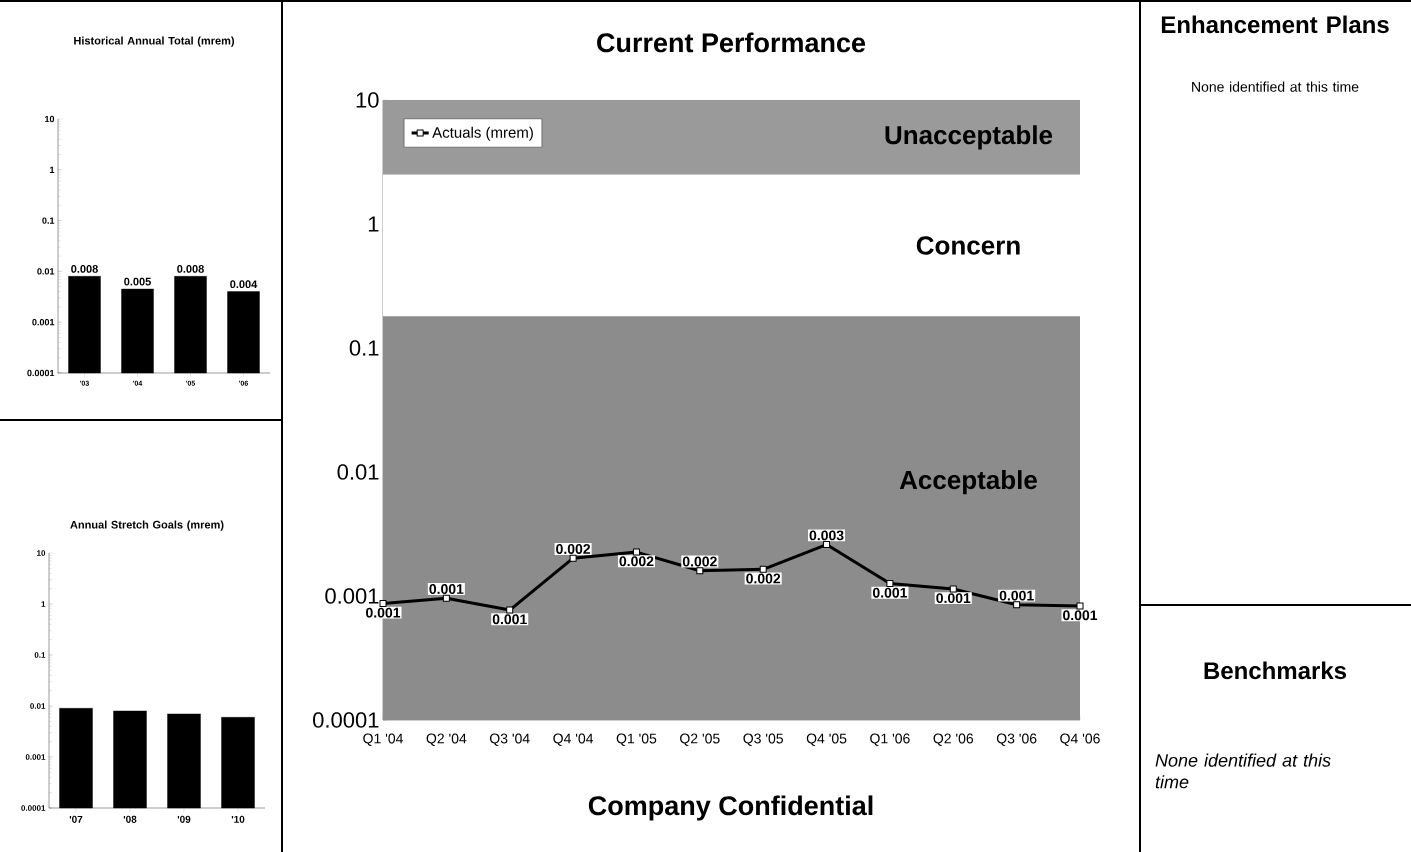 This screenshot has width=1411, height=852. Describe the element at coordinates (730, 808) in the screenshot. I see `text: Company Confidential` at that location.